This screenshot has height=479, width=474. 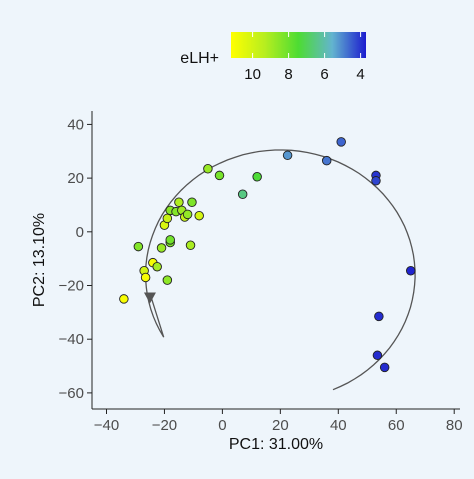 What do you see at coordinates (199, 58) in the screenshot?
I see `legend-title: eLH+` at bounding box center [199, 58].